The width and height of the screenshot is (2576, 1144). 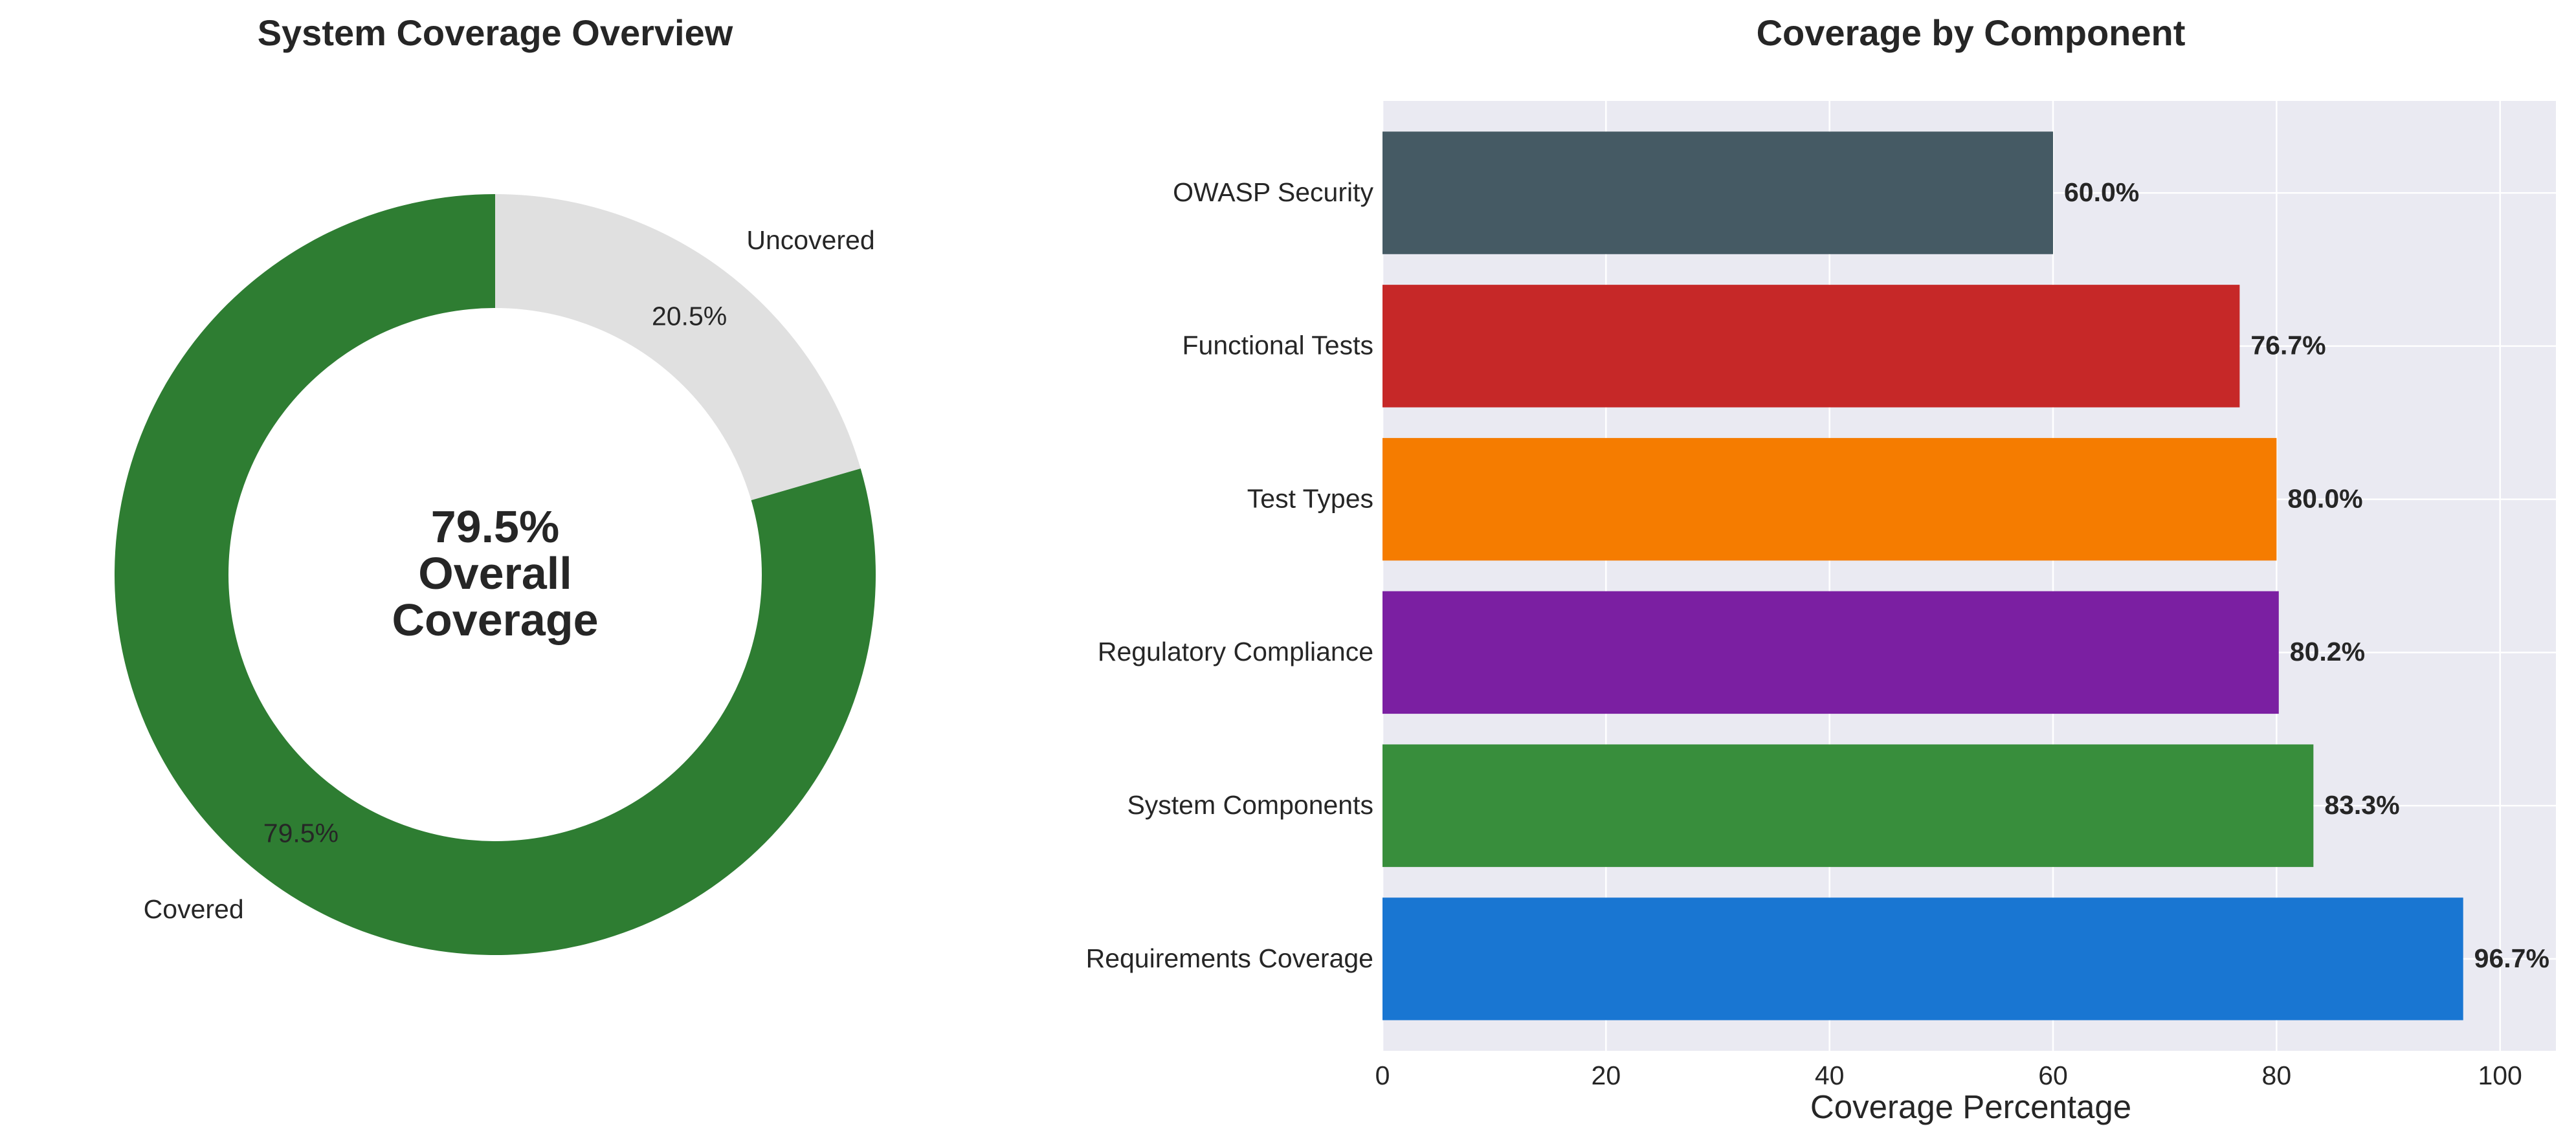 I want to click on bar-value-labels: 96.7% 83.3% 80.2% 80.0% 76.7% 60.0%, so click(x=2306, y=575).